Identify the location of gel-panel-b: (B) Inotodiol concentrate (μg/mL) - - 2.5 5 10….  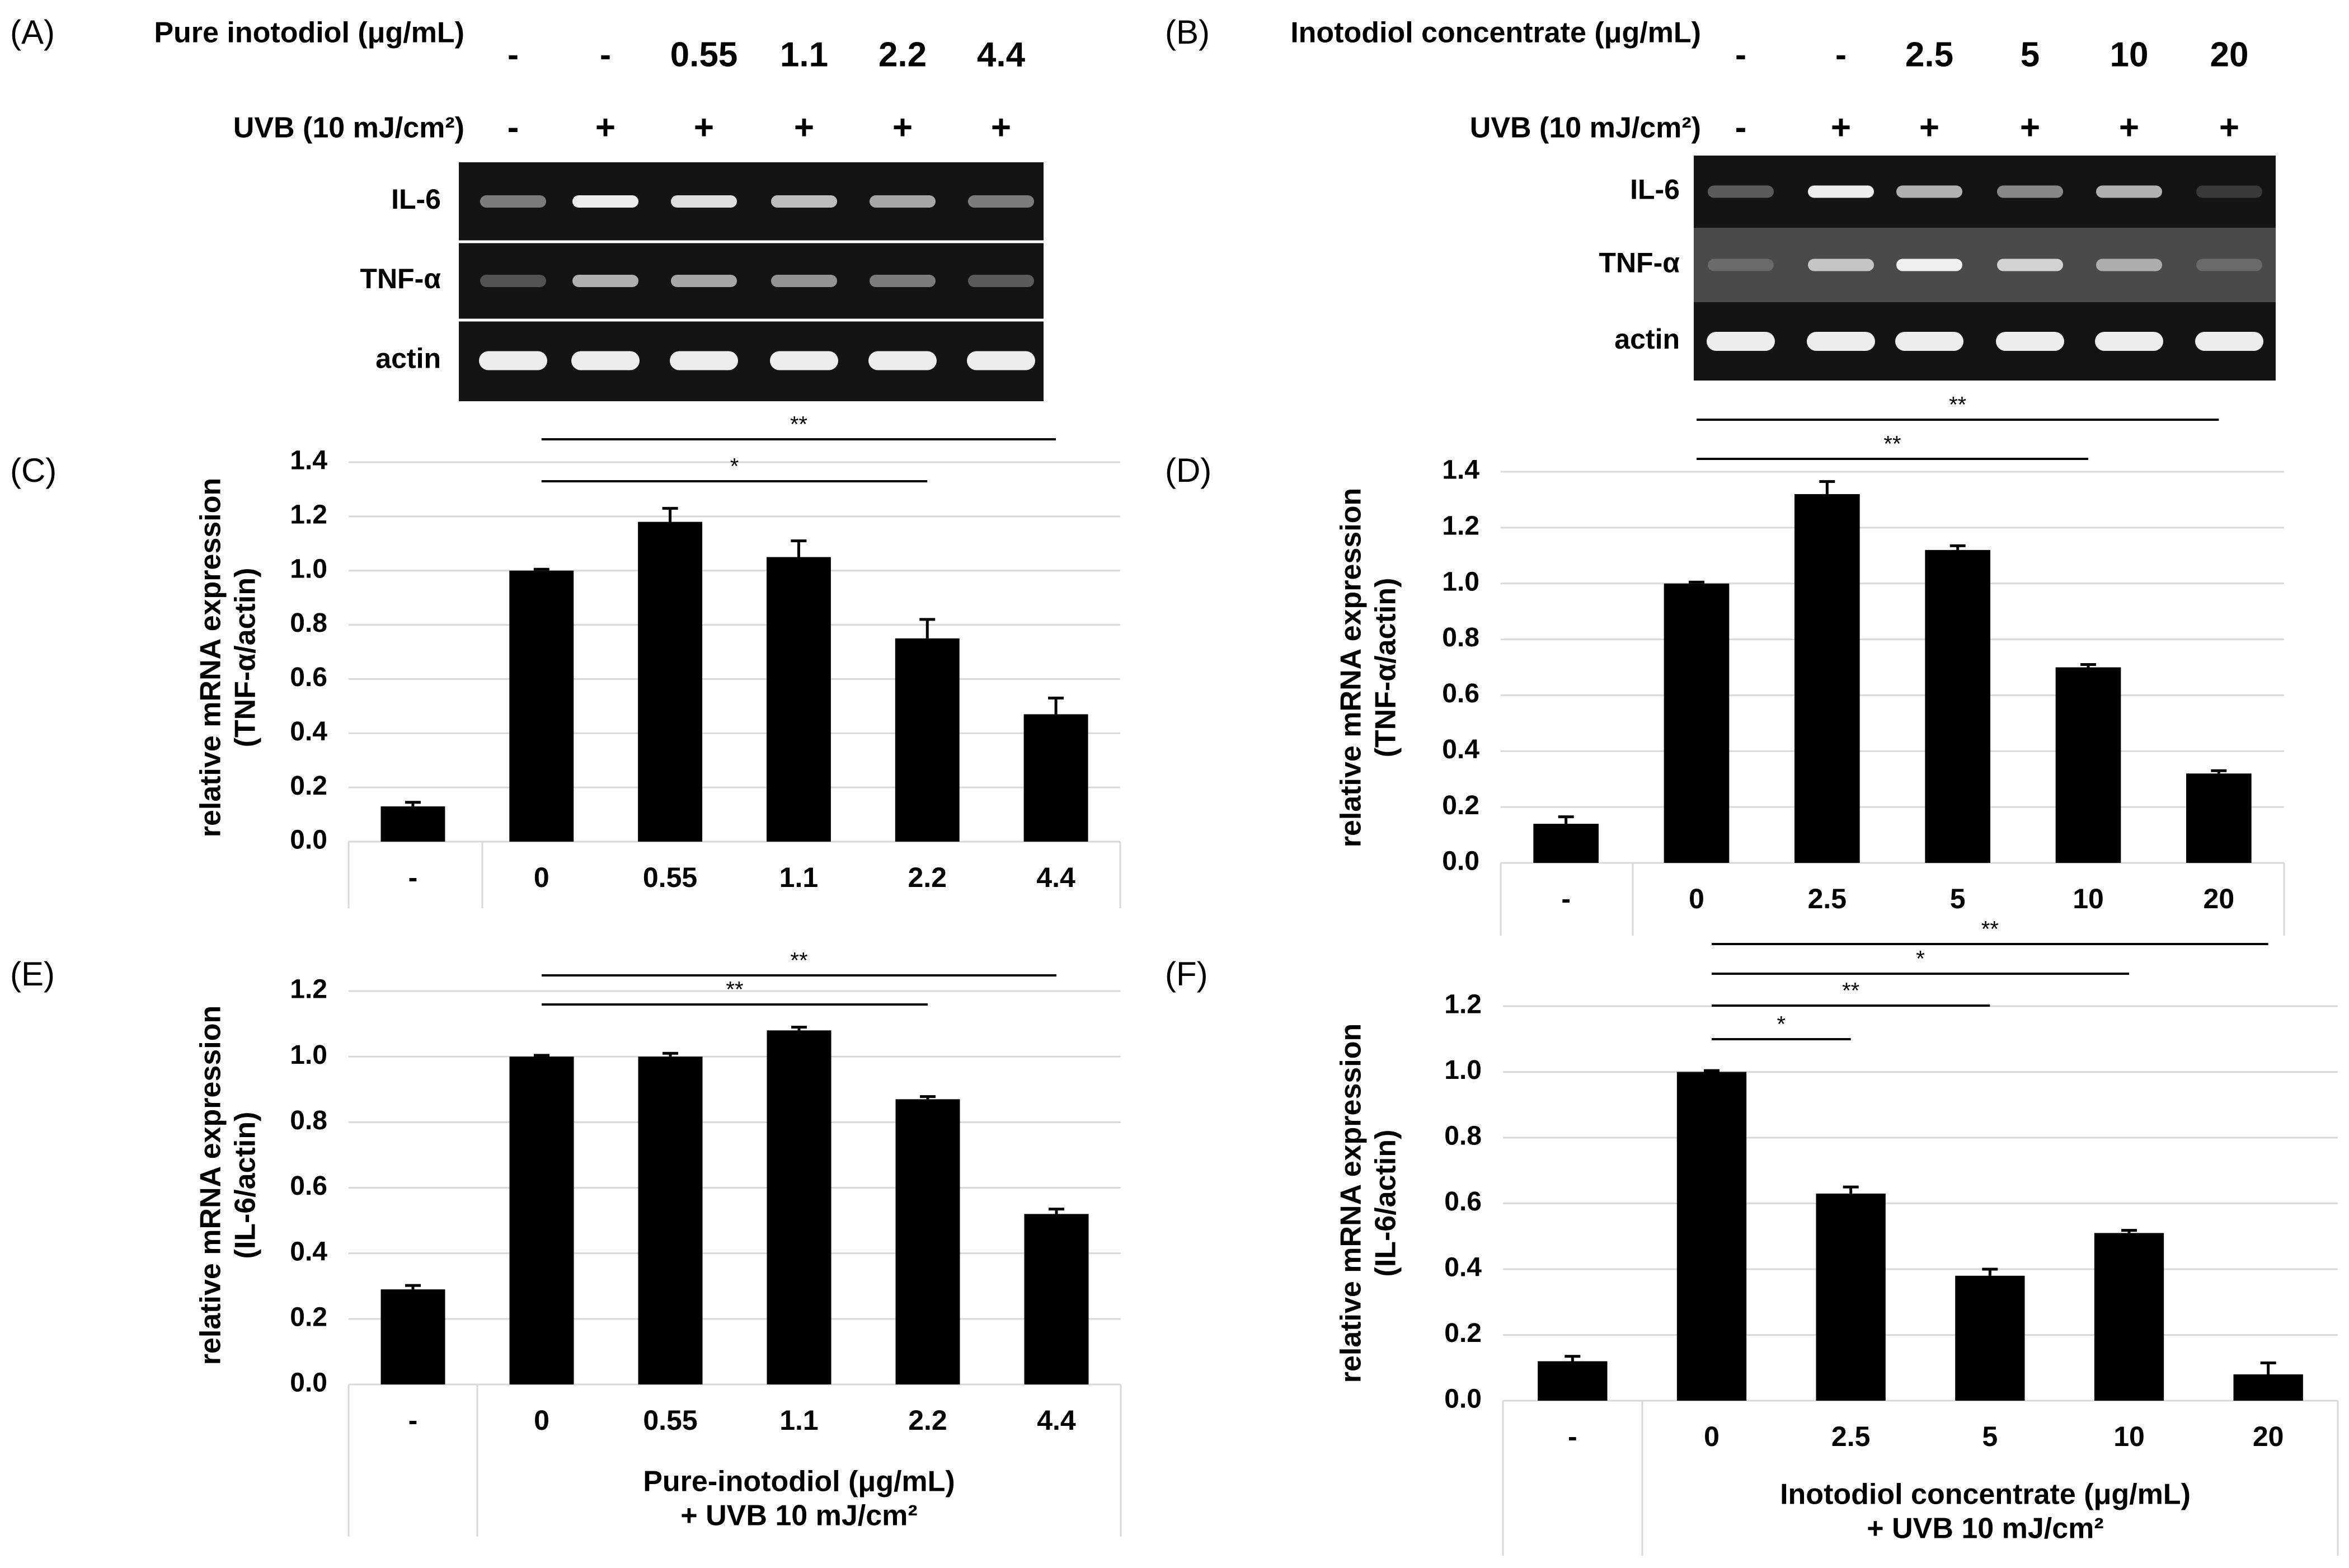
(1721, 197).